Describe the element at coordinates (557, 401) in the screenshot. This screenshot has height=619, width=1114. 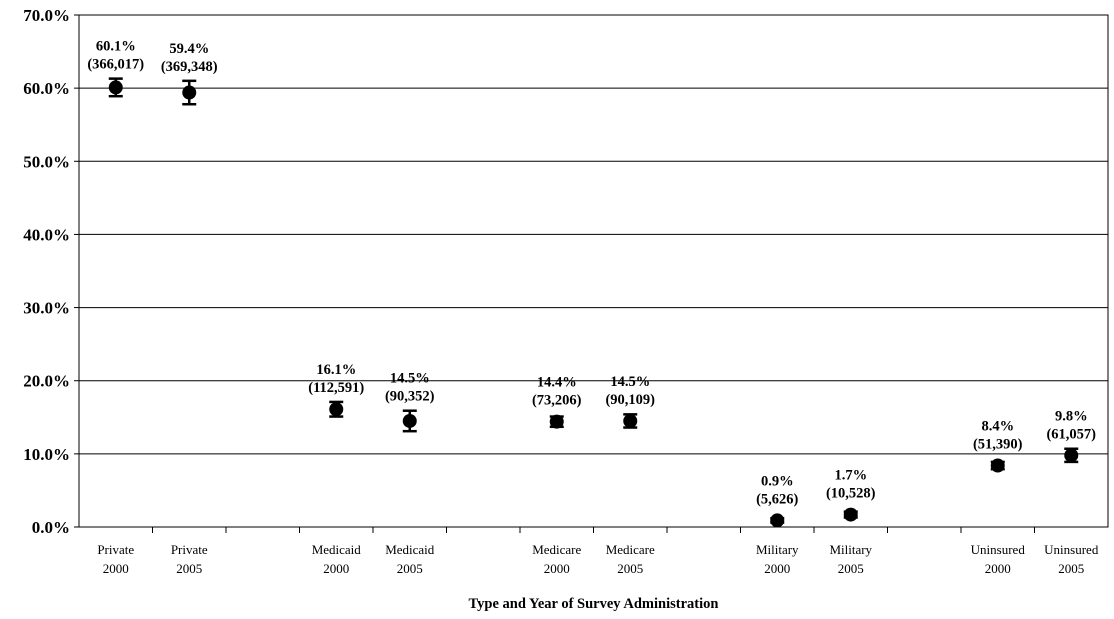
I see `data-label-count: (73,206)` at that location.